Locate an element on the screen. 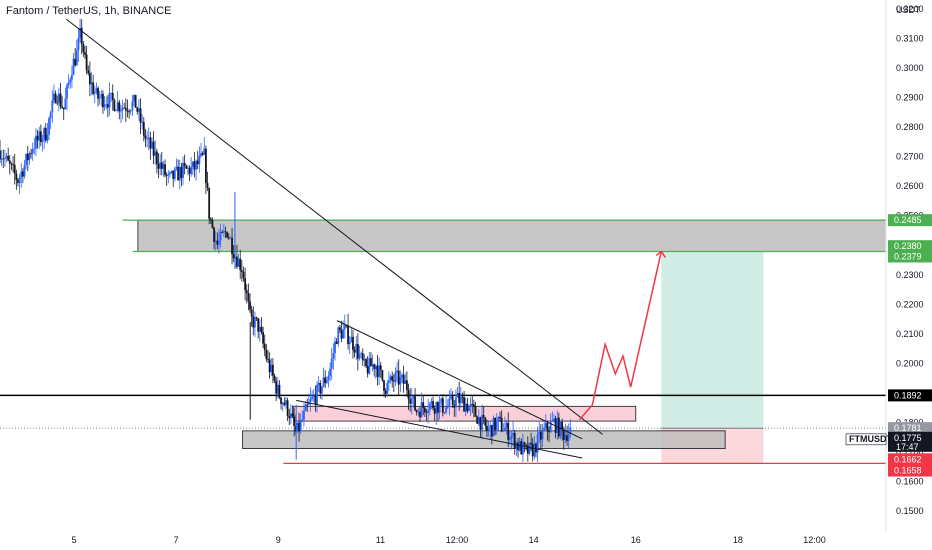 The width and height of the screenshot is (932, 550). wedge-lower is located at coordinates (439, 429).